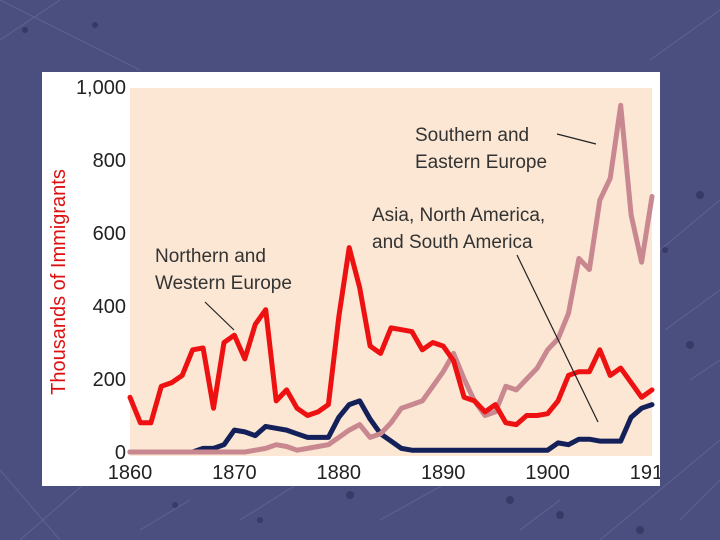 The height and width of the screenshot is (540, 720). What do you see at coordinates (576, 139) in the screenshot?
I see `leader-southern-eastern-europe` at bounding box center [576, 139].